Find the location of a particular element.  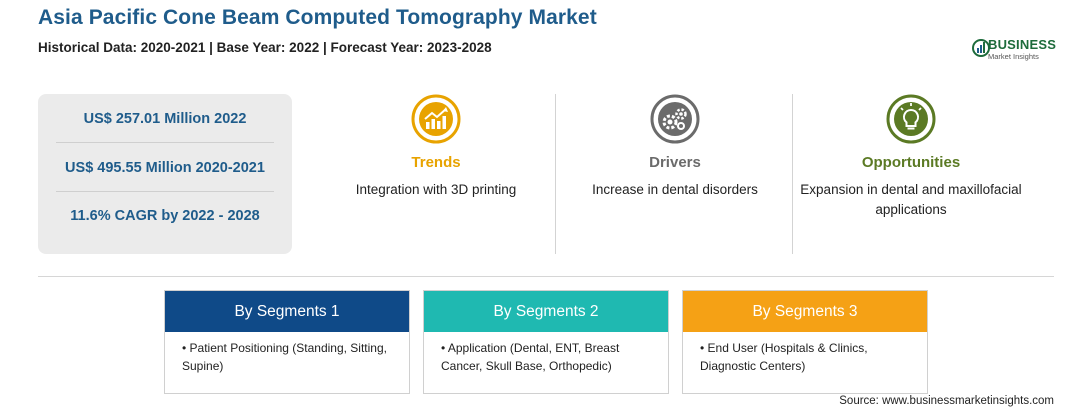

business-market-insights-logo: BUSINESS Market Insights is located at coordinates (1022, 49).